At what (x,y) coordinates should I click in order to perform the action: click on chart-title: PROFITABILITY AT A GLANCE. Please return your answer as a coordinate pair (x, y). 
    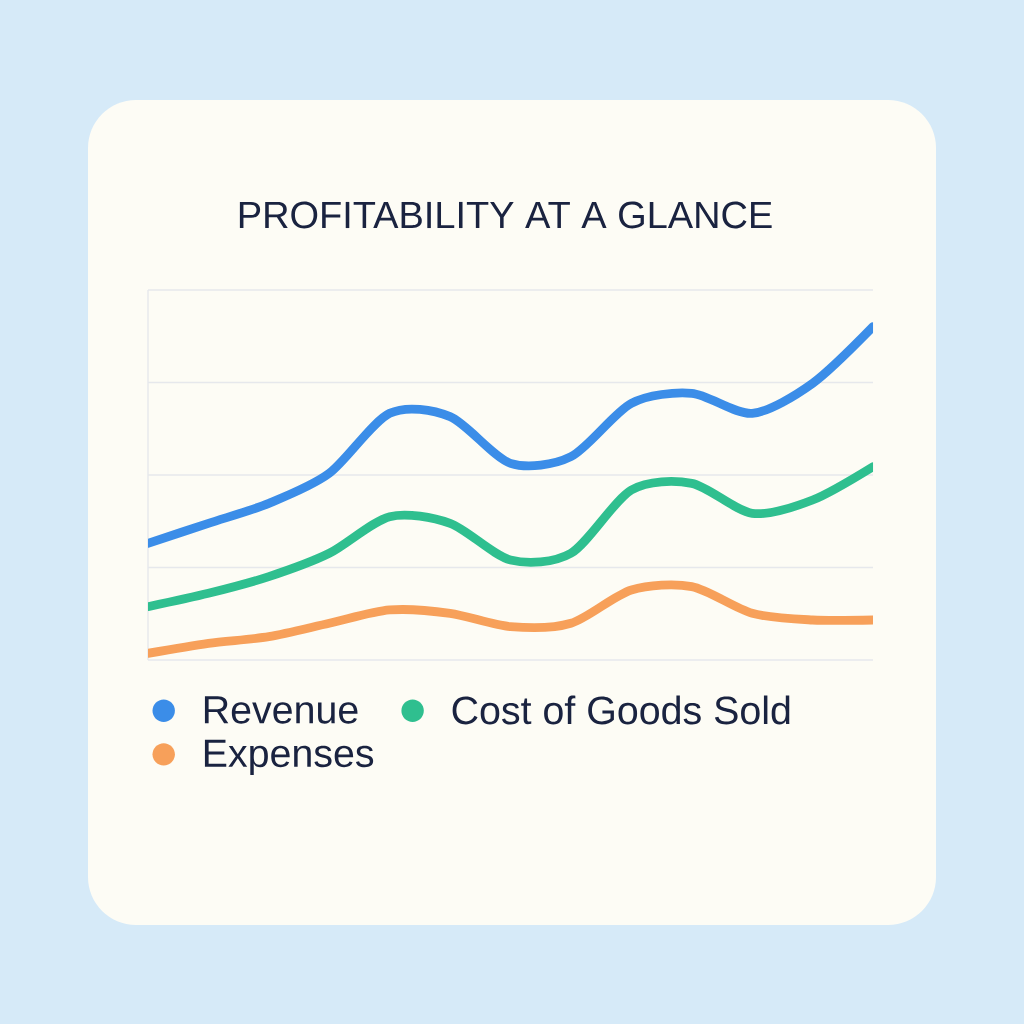
    Looking at the image, I should click on (505, 215).